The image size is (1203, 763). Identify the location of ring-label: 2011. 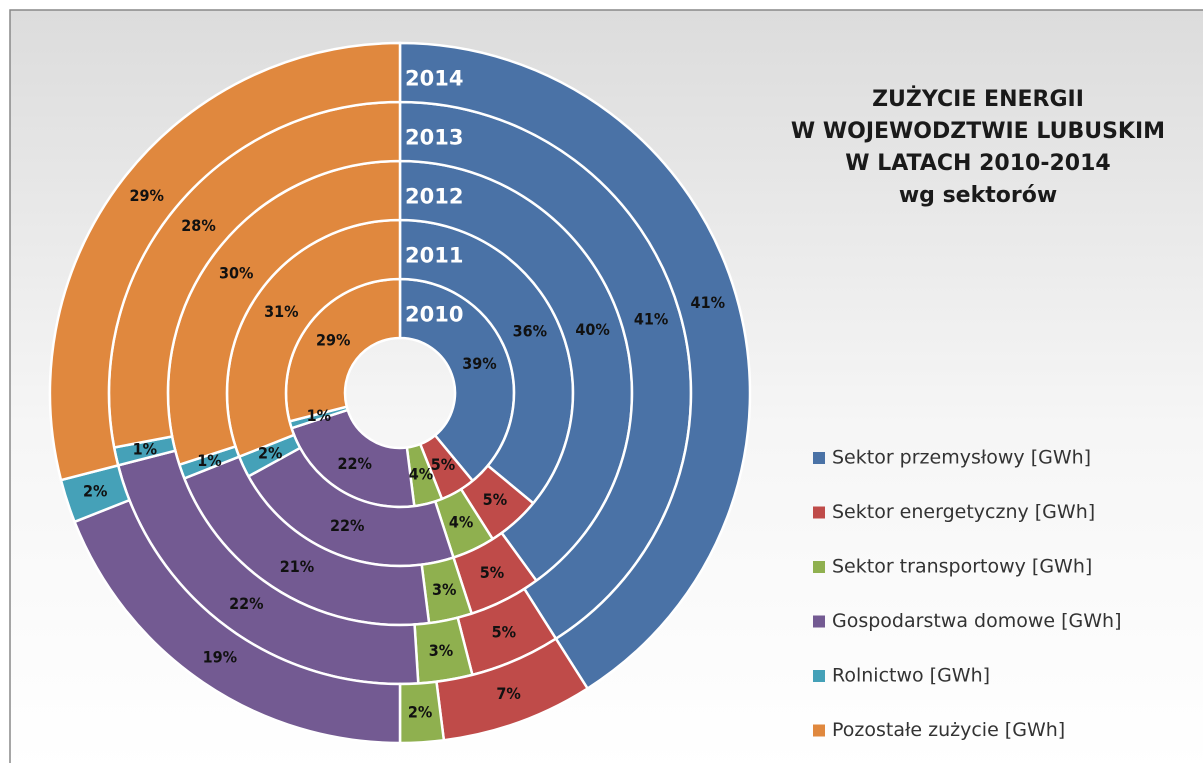
(434, 256).